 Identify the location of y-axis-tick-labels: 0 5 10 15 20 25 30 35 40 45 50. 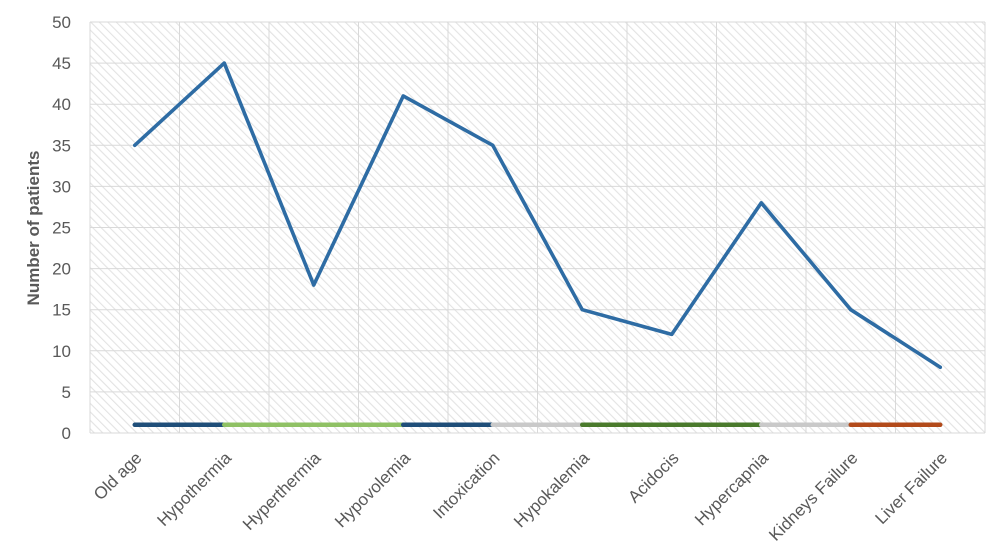
(61, 228).